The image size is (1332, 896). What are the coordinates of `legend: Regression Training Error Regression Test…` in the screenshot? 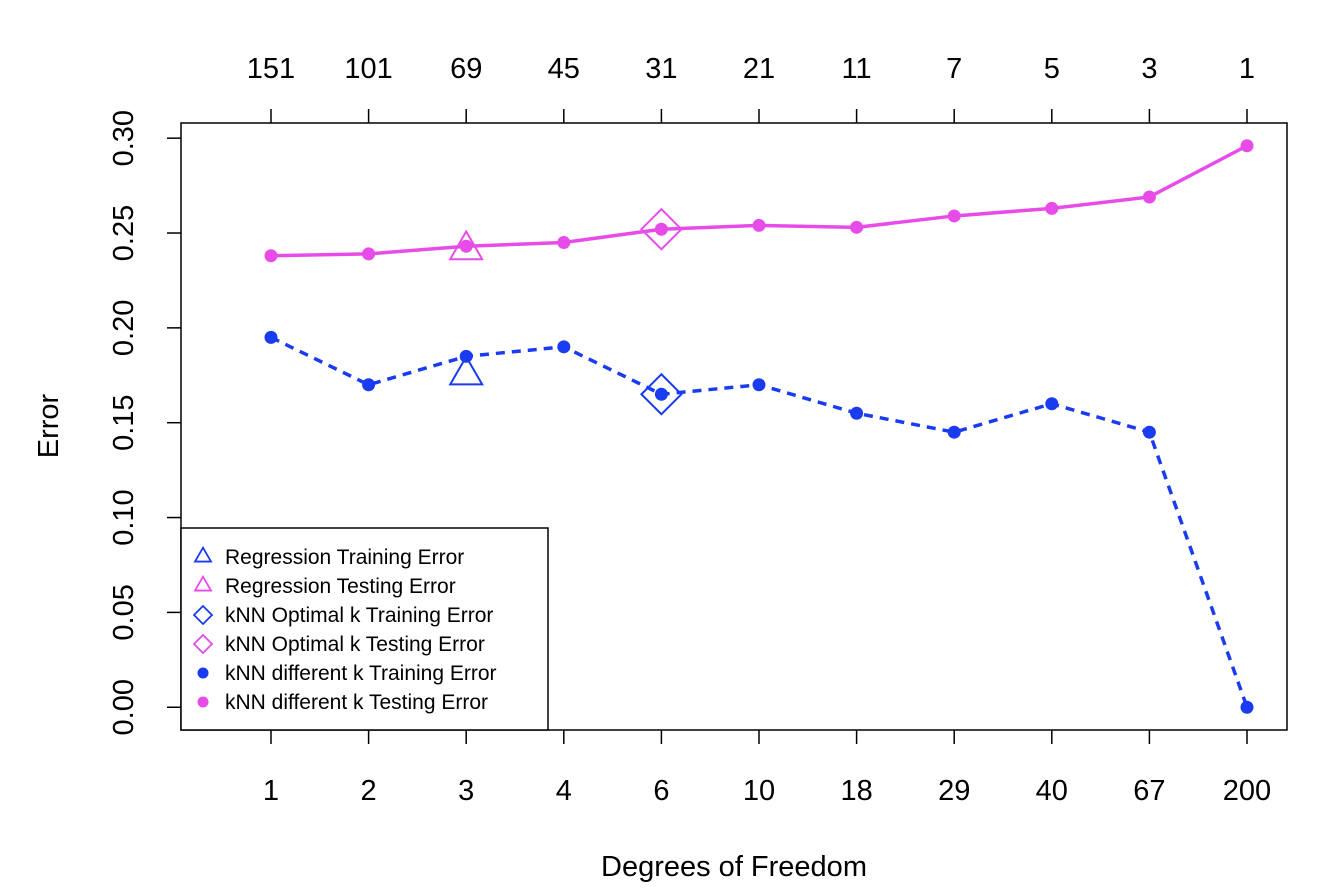 It's located at (364, 629).